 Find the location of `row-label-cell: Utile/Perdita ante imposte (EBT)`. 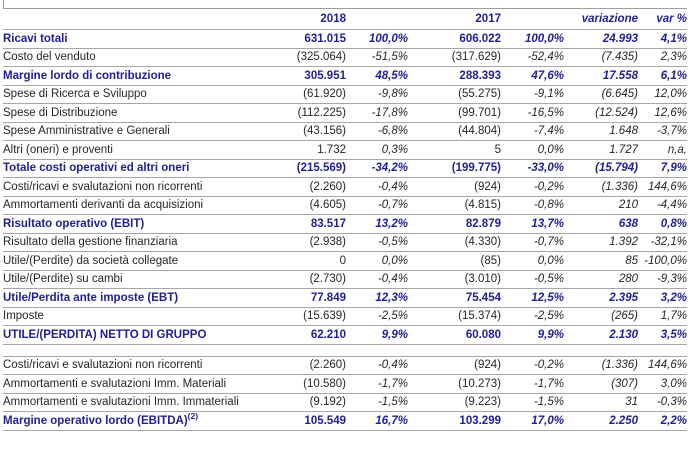

row-label-cell: Utile/Perdita ante imposte (EBT) is located at coordinates (141, 298).